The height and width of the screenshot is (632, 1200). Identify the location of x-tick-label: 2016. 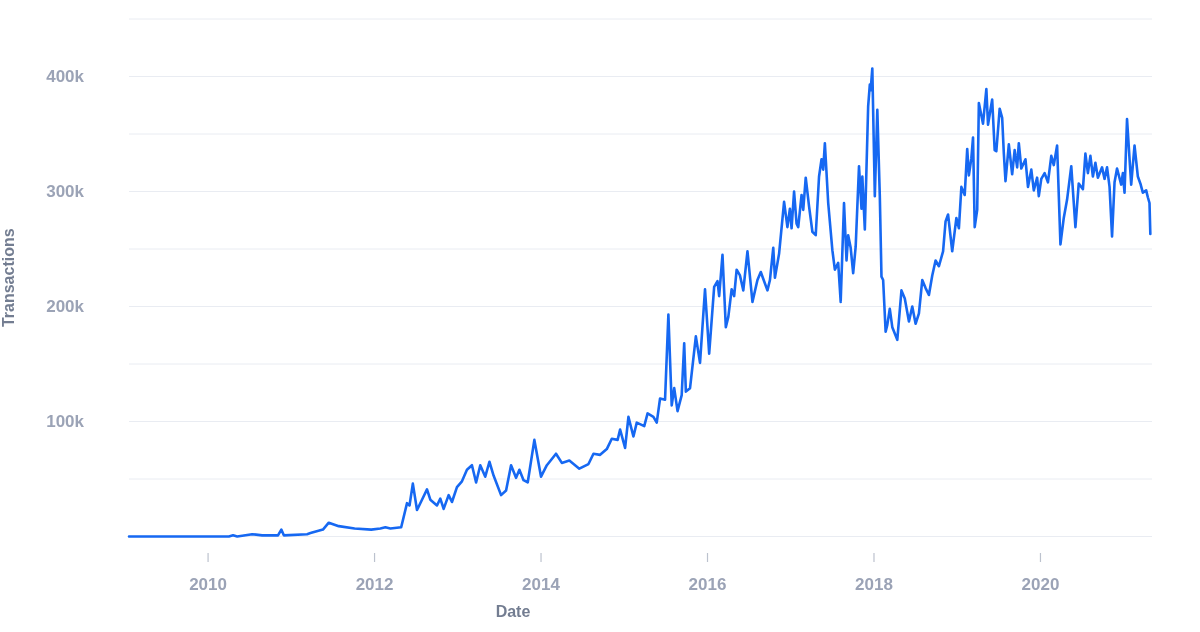
(707, 584).